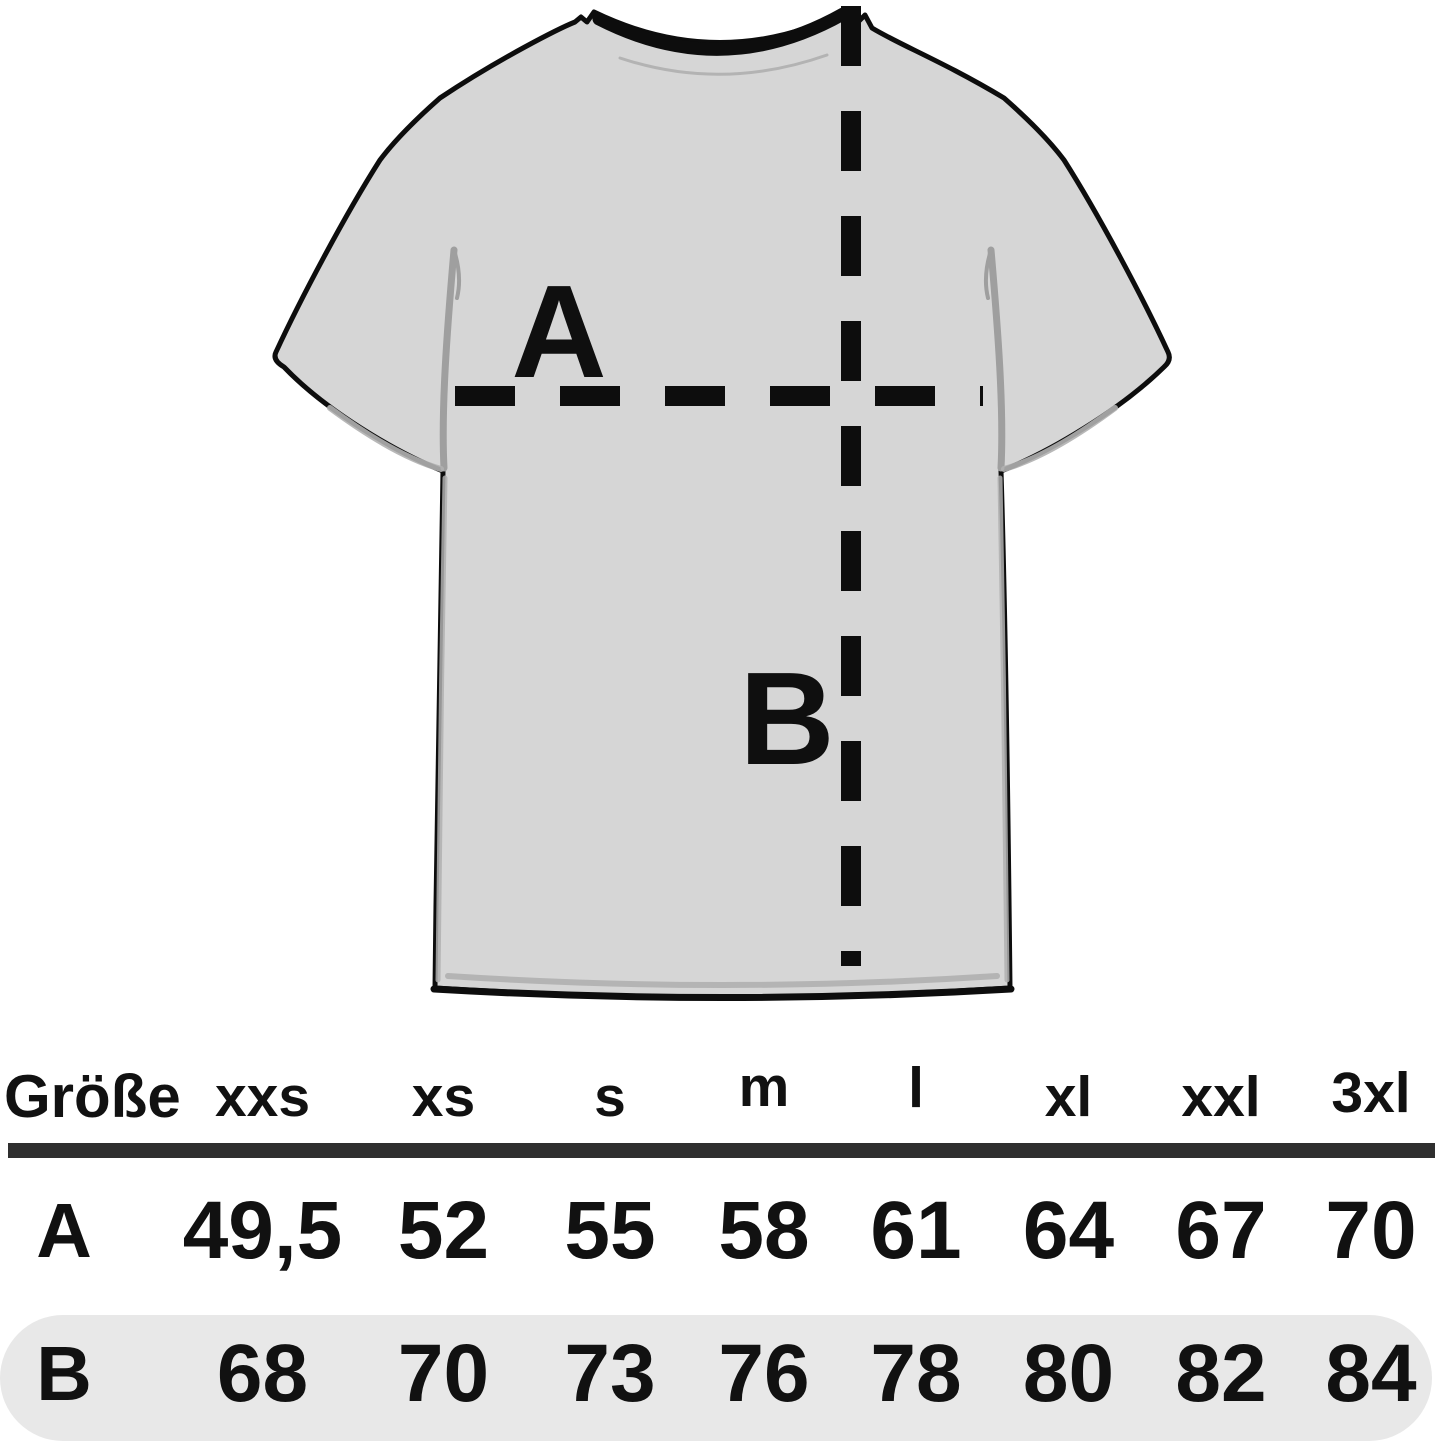  What do you see at coordinates (610, 1373) in the screenshot?
I see `row-b-value-s: 73` at bounding box center [610, 1373].